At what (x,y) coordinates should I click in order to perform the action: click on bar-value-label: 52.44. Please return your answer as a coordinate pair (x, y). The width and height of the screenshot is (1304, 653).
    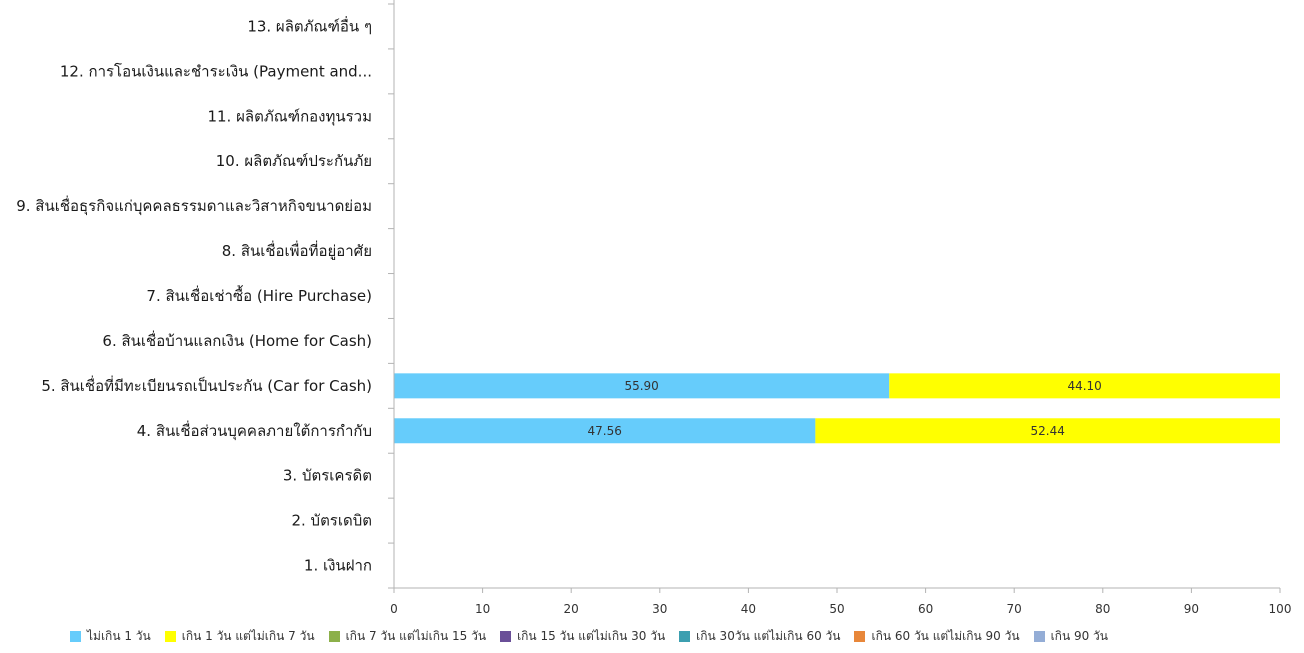
    Looking at the image, I should click on (1048, 431).